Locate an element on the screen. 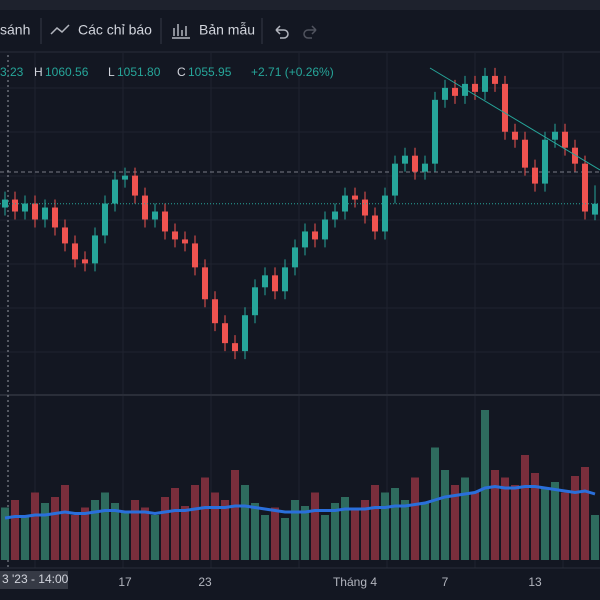 This screenshot has width=600, height=600. x-tick-label: 17 is located at coordinates (125, 582).